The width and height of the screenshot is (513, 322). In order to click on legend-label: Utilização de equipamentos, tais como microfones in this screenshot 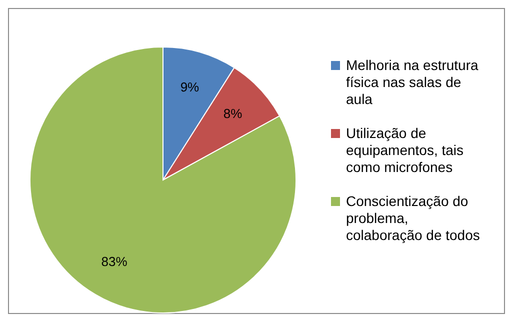, I will do `click(405, 150)`.